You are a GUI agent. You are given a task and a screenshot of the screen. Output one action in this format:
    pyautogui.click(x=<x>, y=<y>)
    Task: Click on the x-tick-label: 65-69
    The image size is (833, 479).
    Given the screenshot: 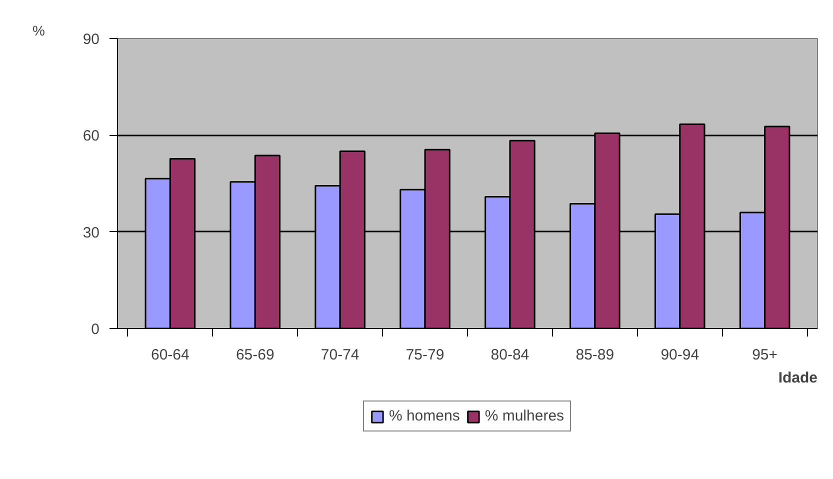 What is the action you would take?
    pyautogui.click(x=255, y=355)
    